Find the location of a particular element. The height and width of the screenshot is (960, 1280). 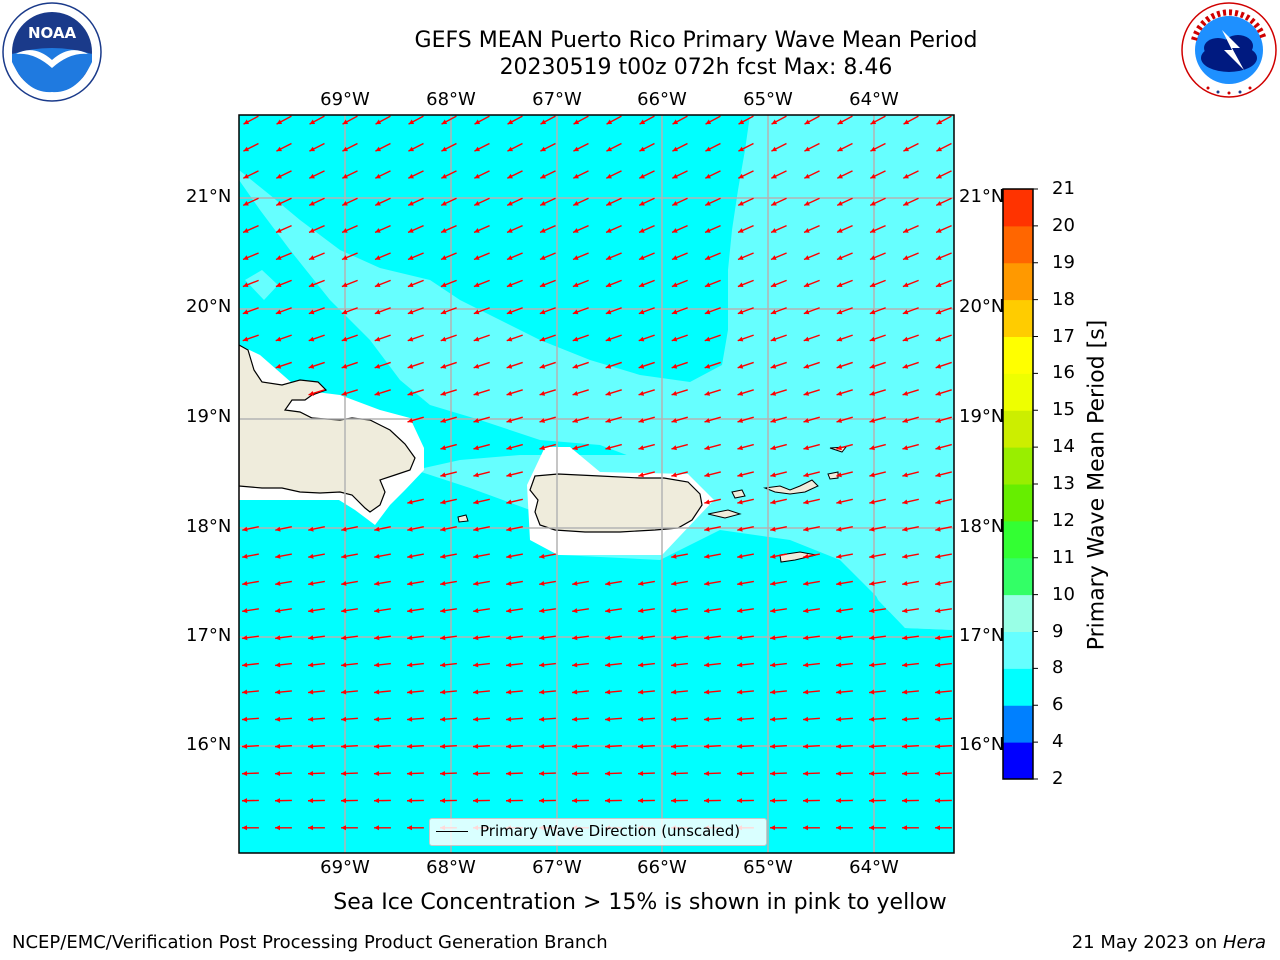

lon-label-top: 64°W is located at coordinates (874, 99).